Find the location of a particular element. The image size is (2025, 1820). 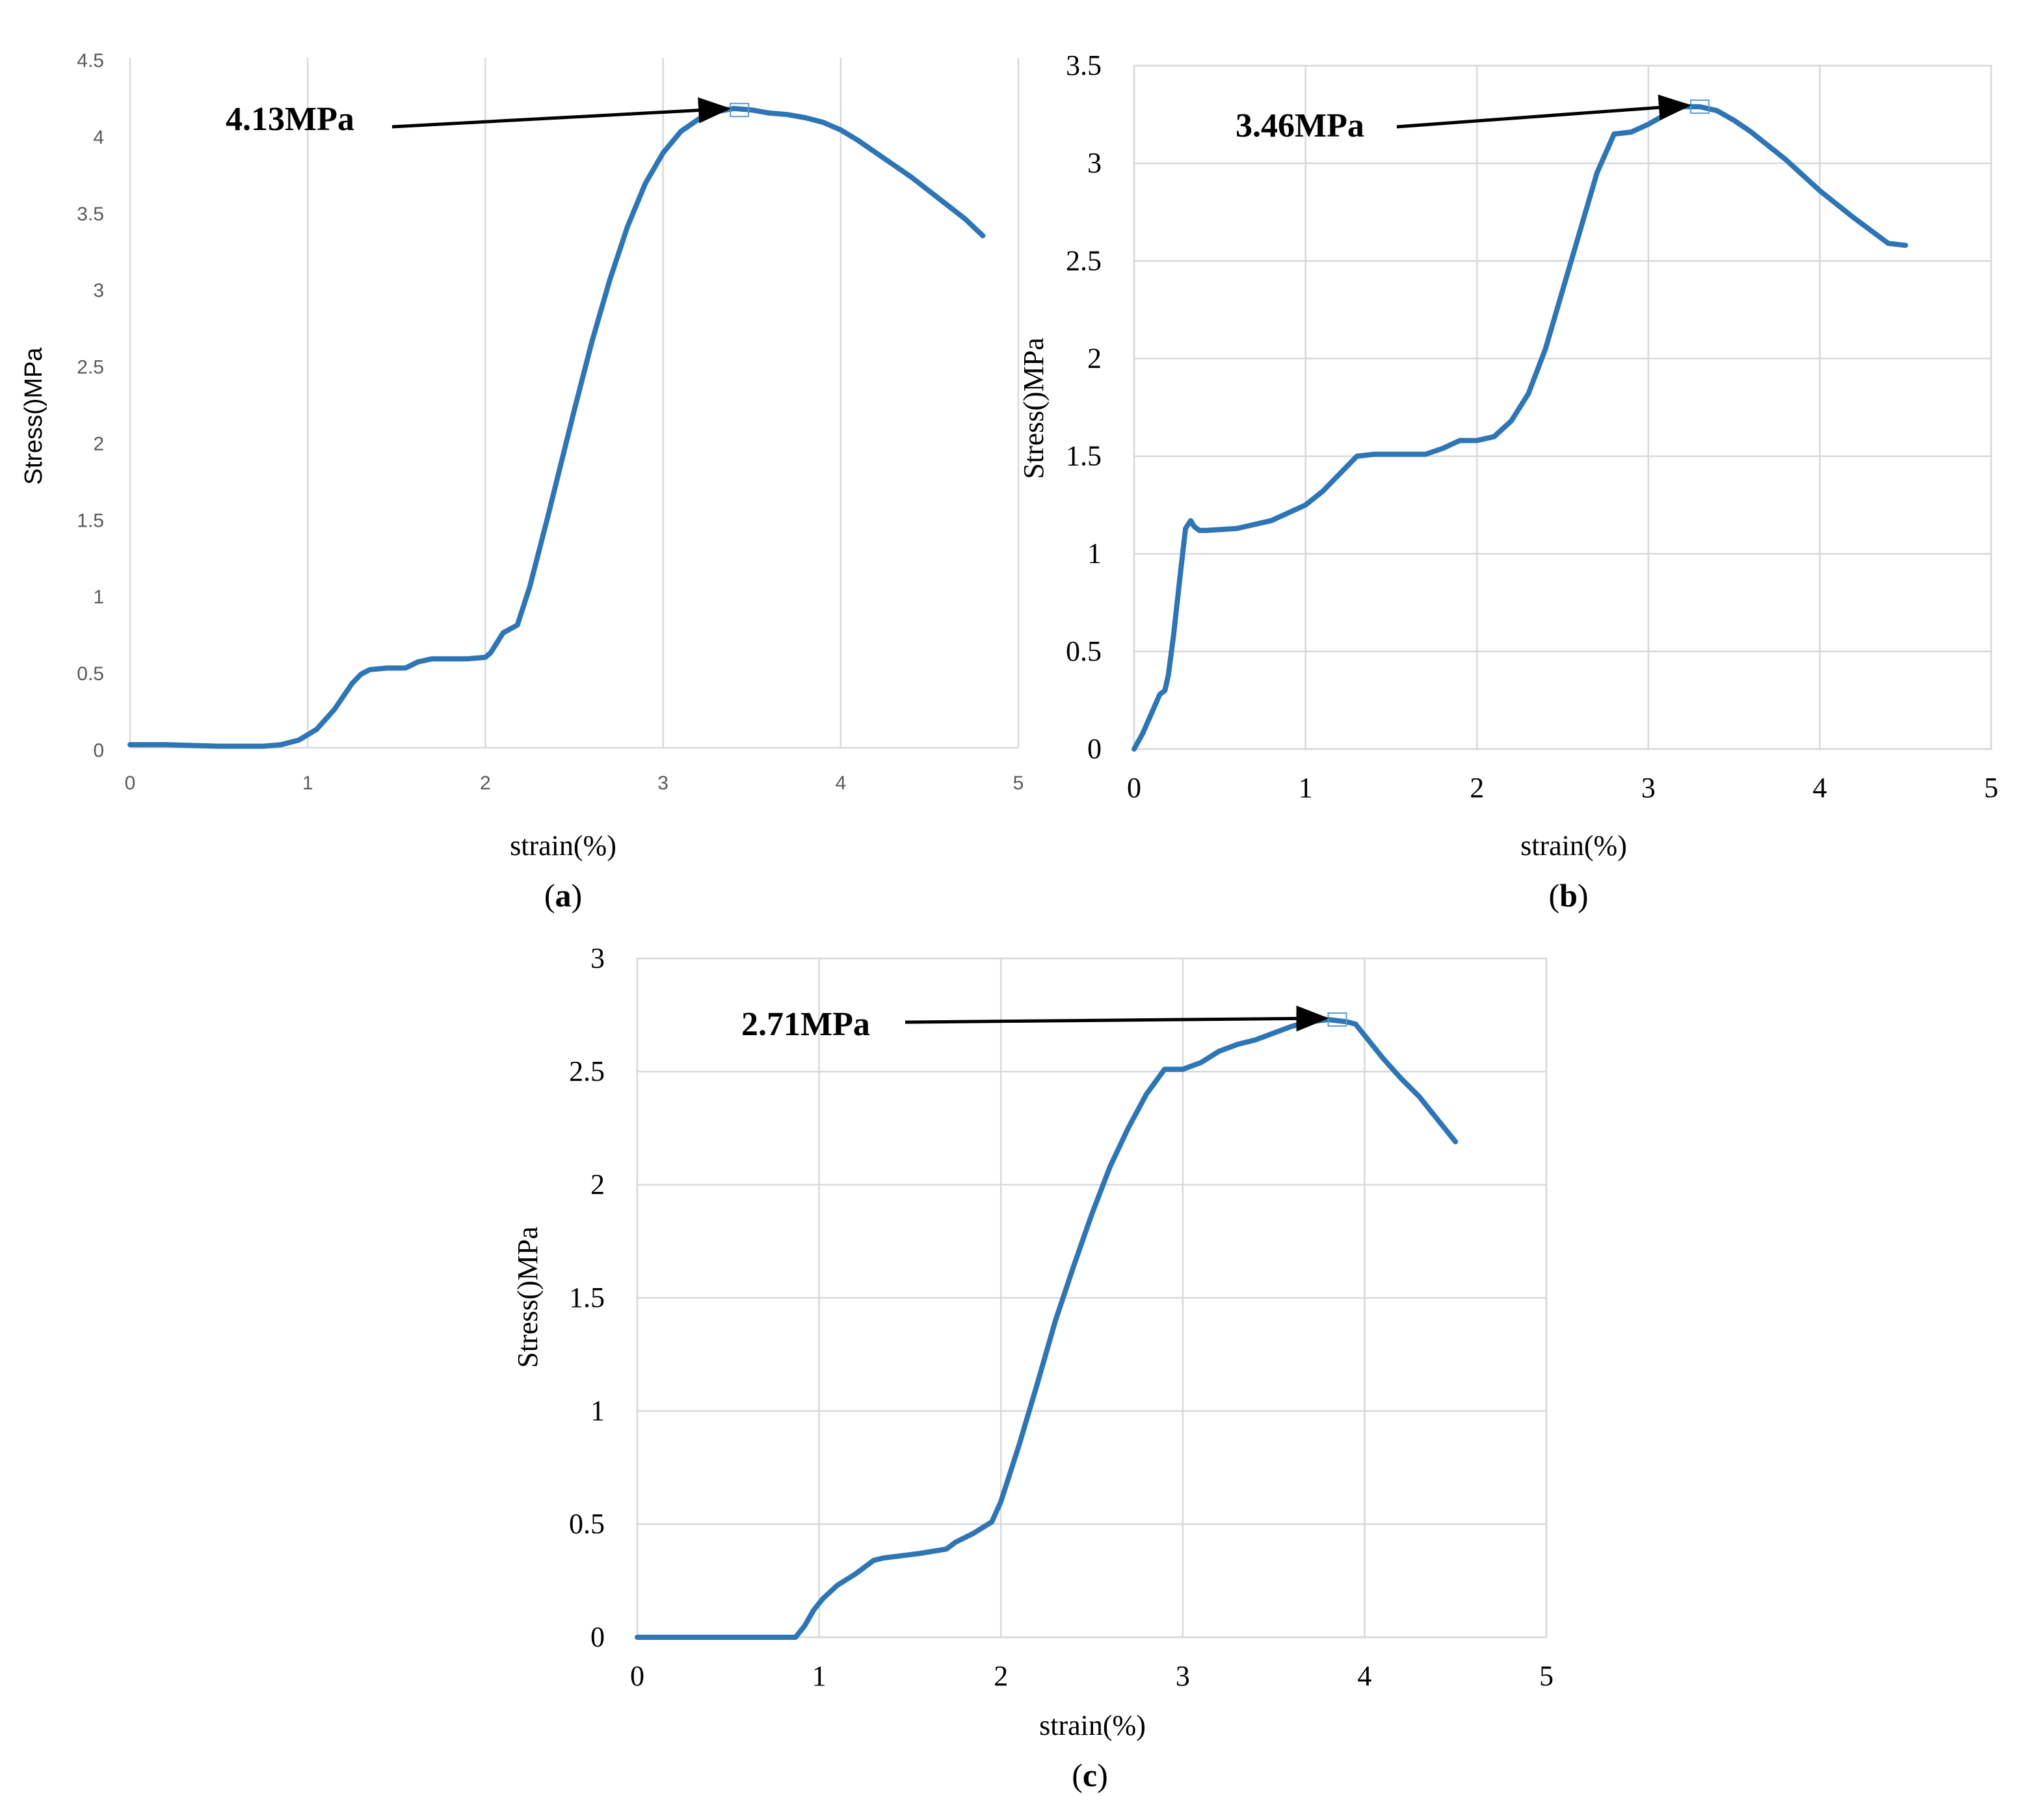

panel-c-x-tick-label: 1 is located at coordinates (819, 1676).